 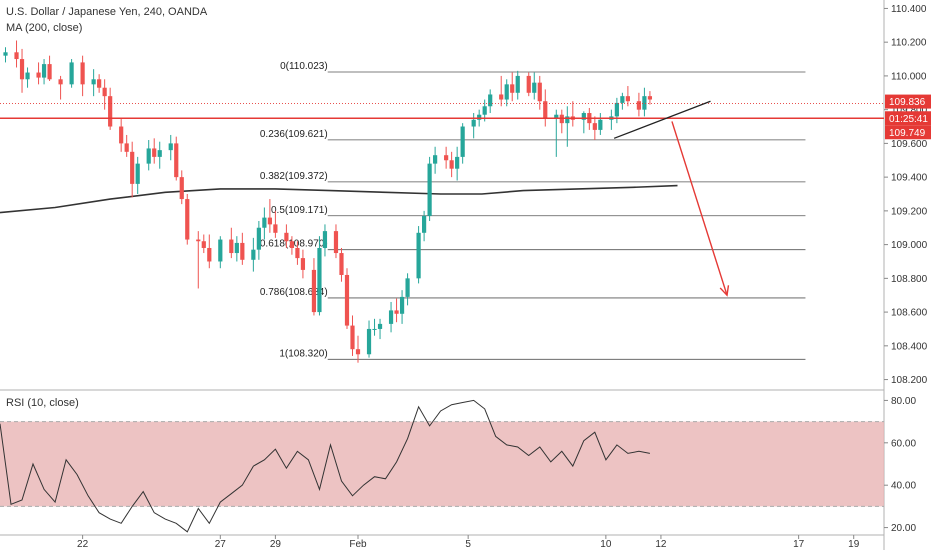 I want to click on price-tick-label: 108.400, so click(x=909, y=346).